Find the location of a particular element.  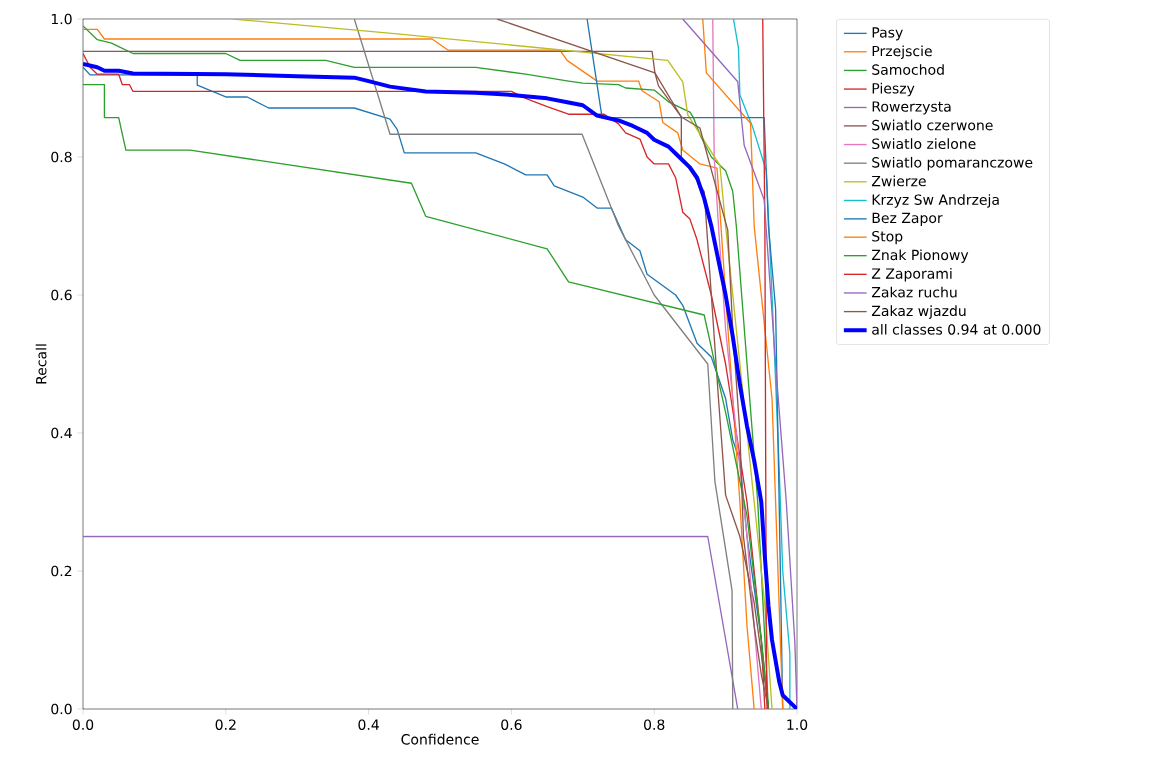

legend-label: Pasy is located at coordinates (887, 34).